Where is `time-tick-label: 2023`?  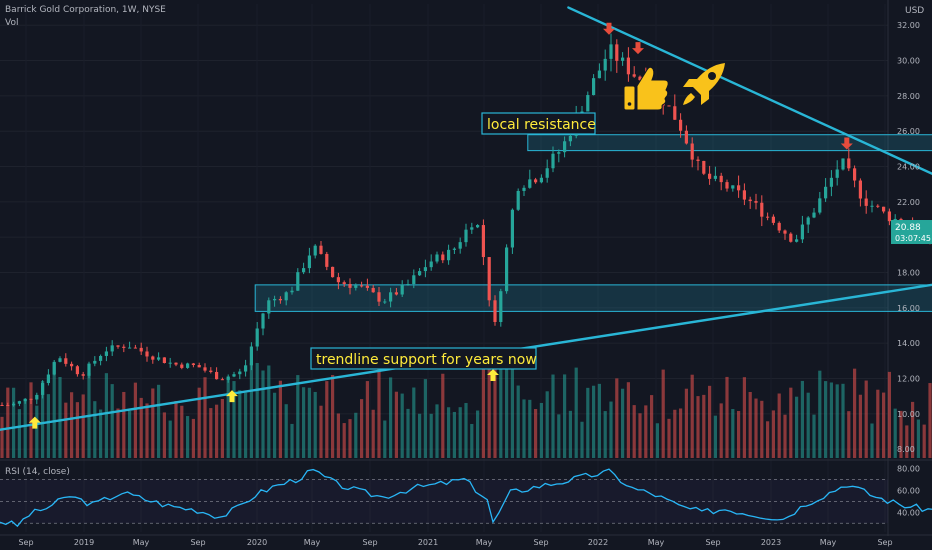 time-tick-label: 2023 is located at coordinates (771, 542).